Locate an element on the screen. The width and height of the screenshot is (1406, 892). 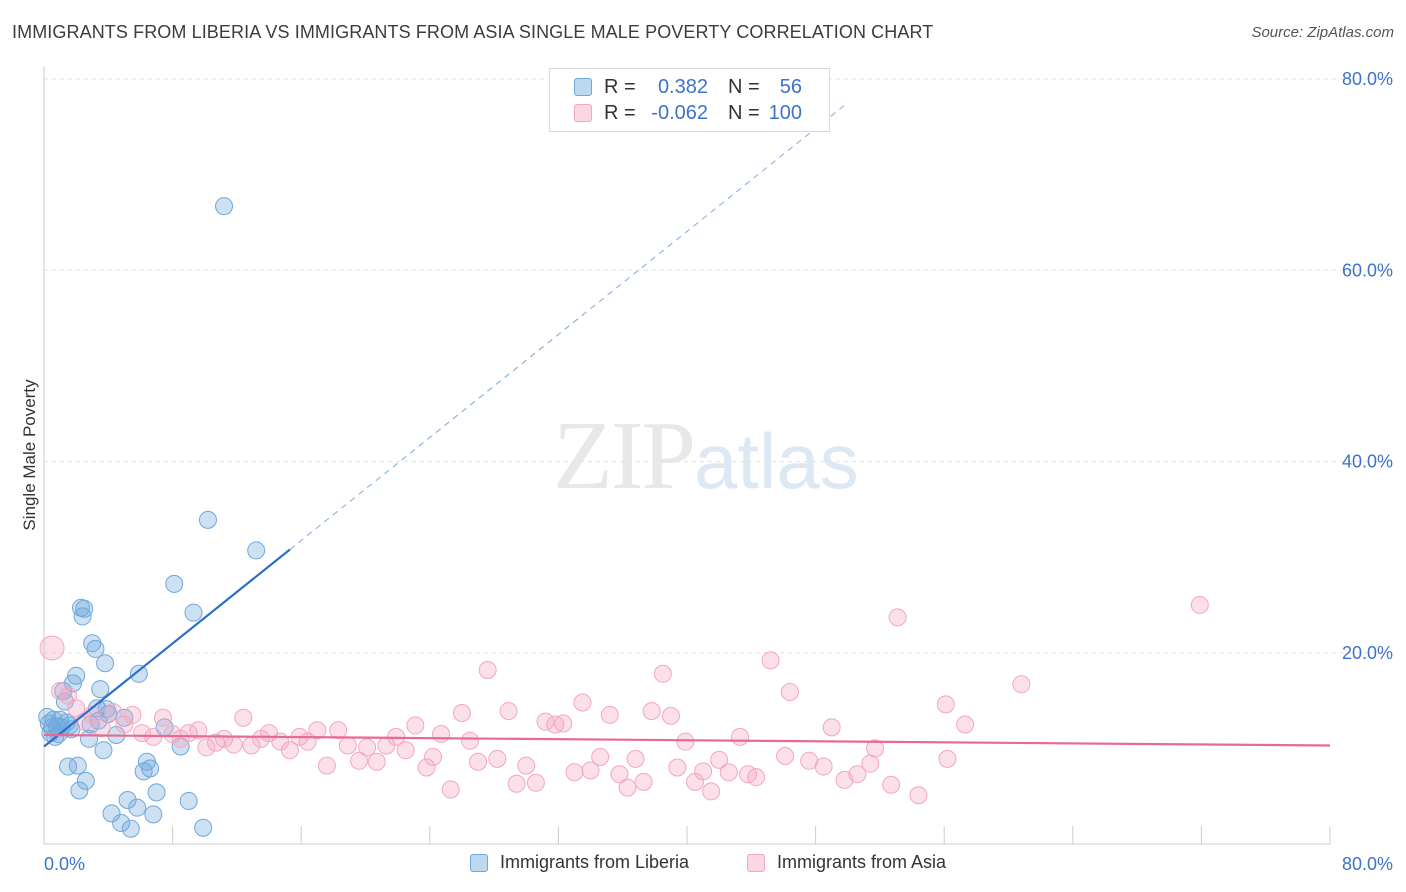
legend-row-asia: R = -0.062 N = 100 is located at coordinates (688, 113).